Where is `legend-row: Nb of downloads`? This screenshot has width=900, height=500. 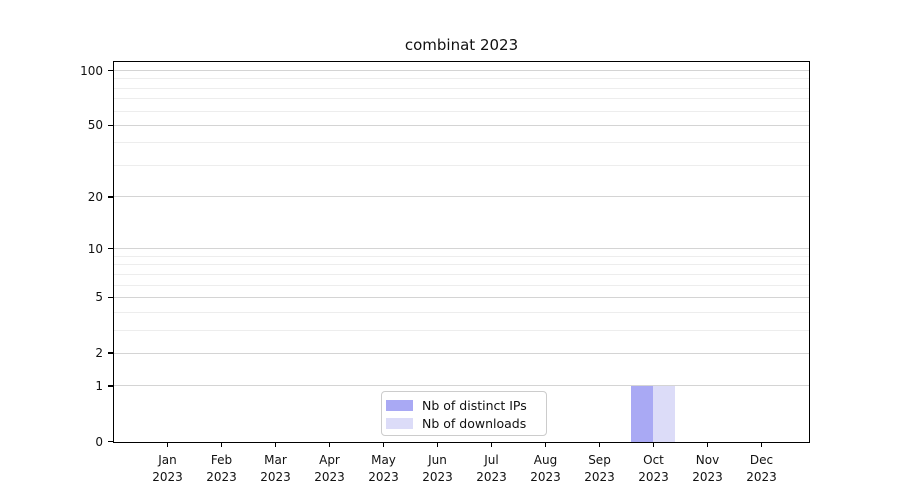
legend-row: Nb of downloads is located at coordinates (463, 423).